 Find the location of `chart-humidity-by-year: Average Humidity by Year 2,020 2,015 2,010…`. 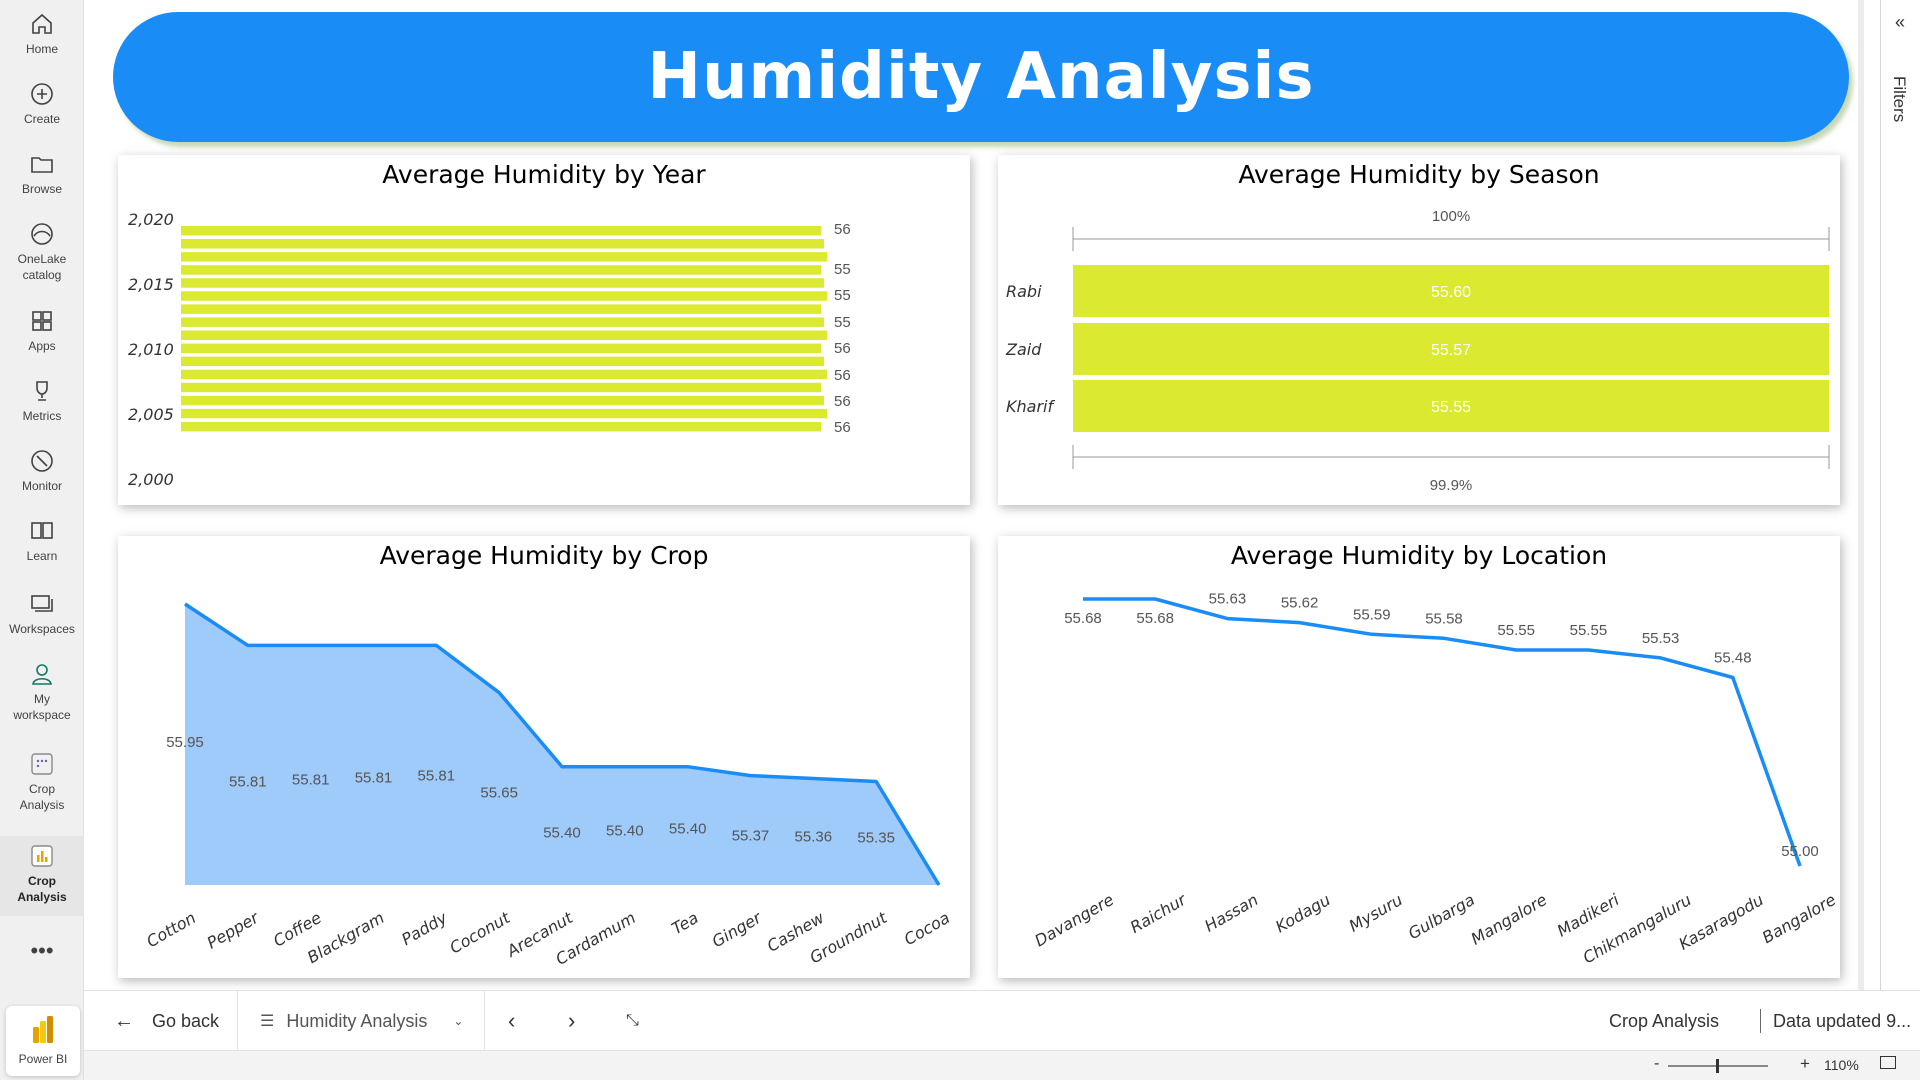

chart-humidity-by-year: Average Humidity by Year 2,020 2,015 2,010… is located at coordinates (544, 330).